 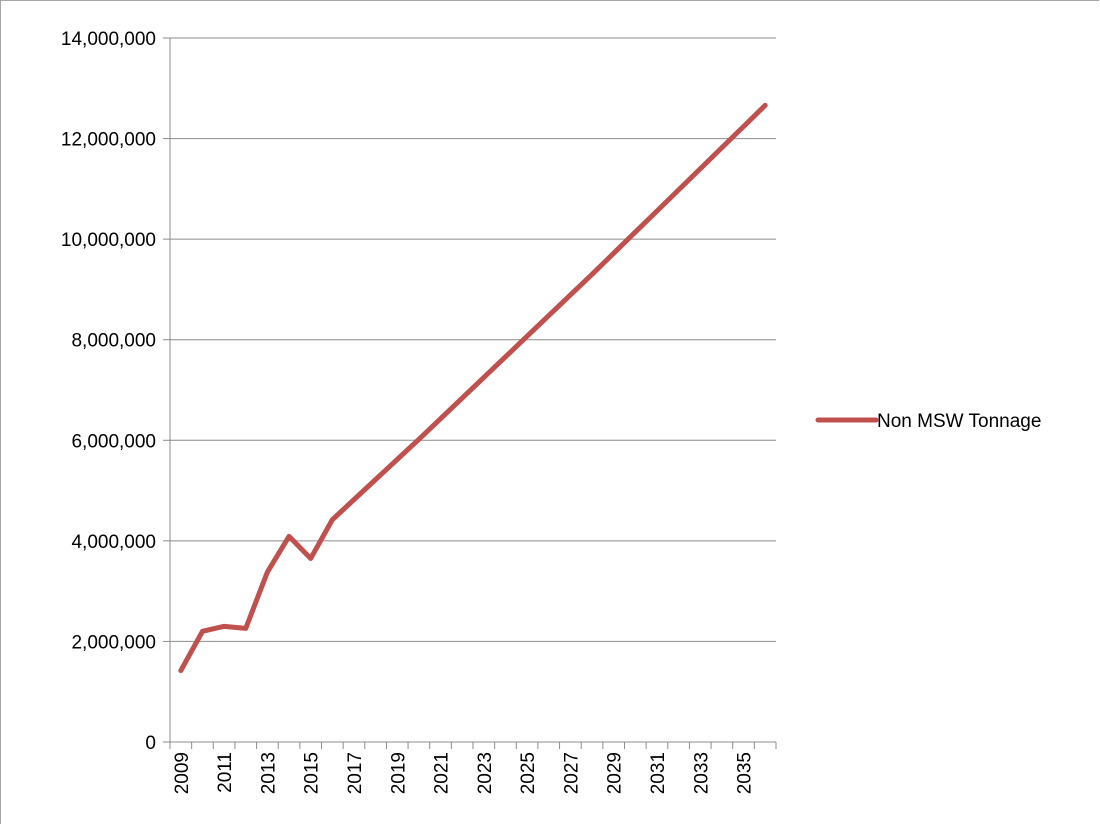 I want to click on x-tick-label: 2021, so click(x=442, y=773).